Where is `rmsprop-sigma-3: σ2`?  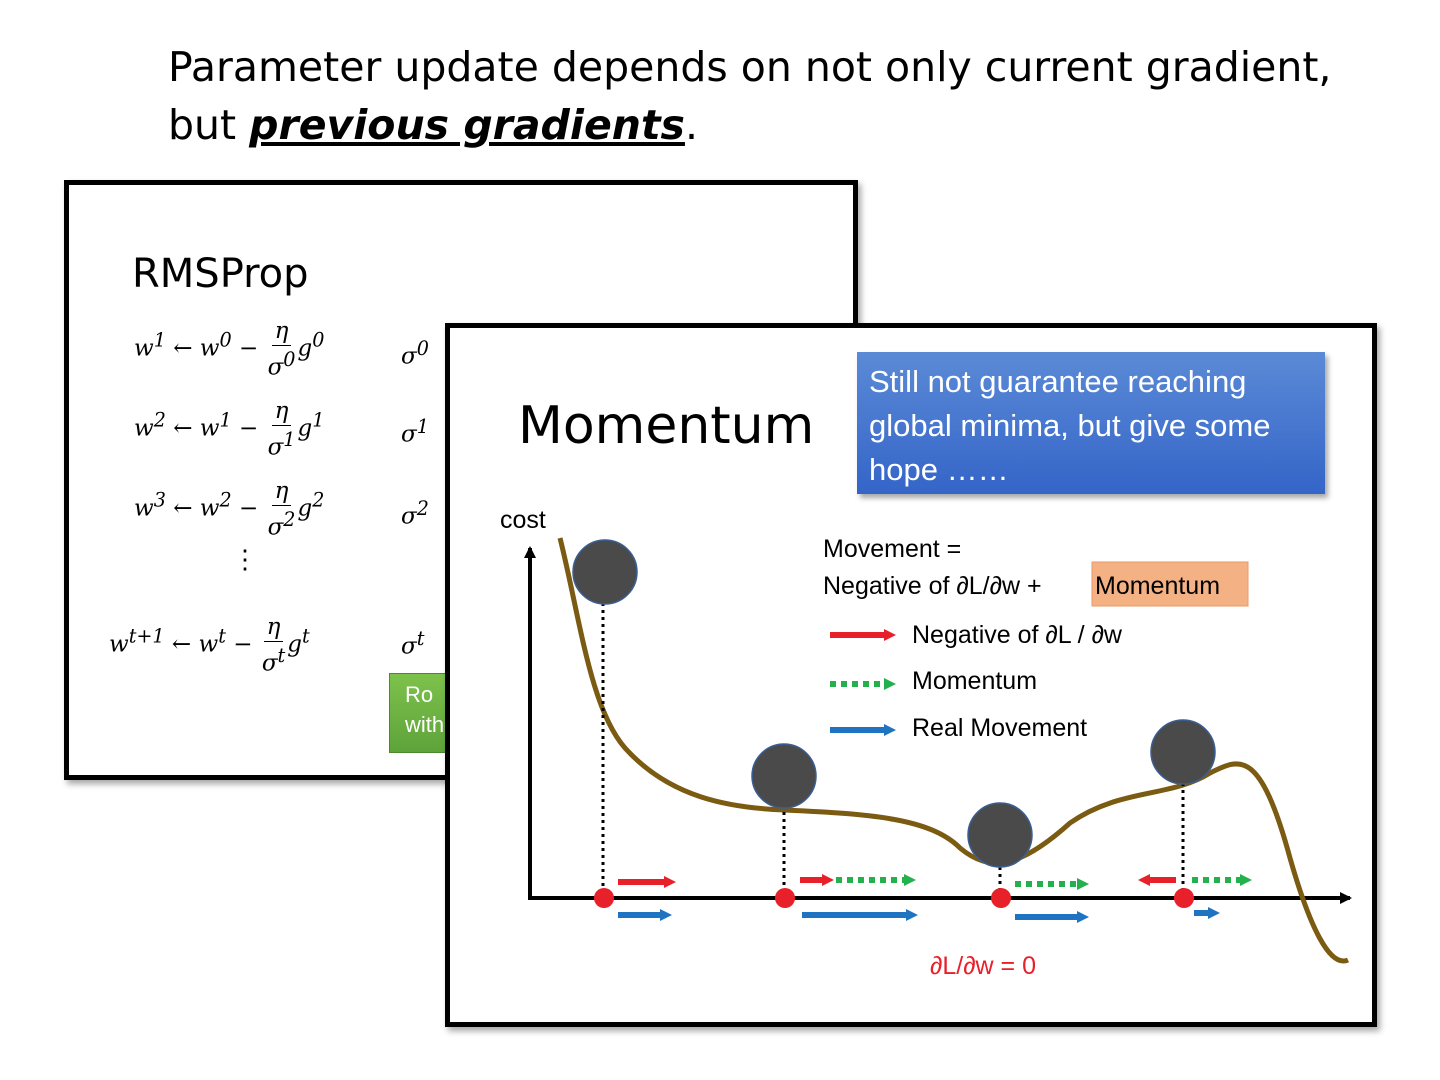
rmsprop-sigma-3: σ2 is located at coordinates (415, 513).